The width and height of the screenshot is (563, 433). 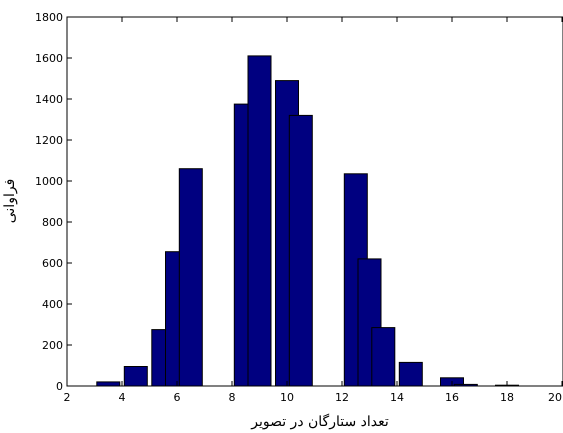 I want to click on y-tick-label: 400, so click(x=52, y=304).